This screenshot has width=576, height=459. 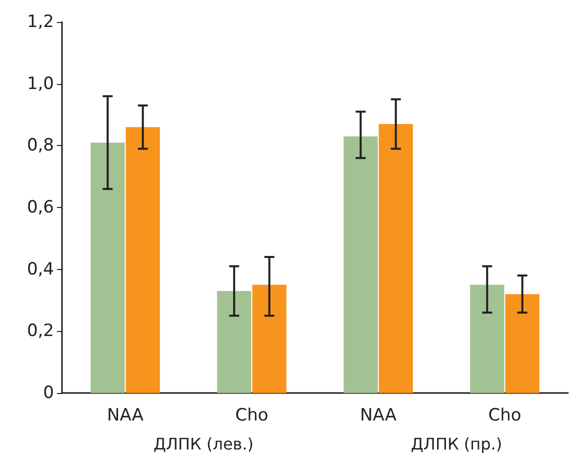 I want to click on y-tick-label: 0,6, so click(x=40, y=208).